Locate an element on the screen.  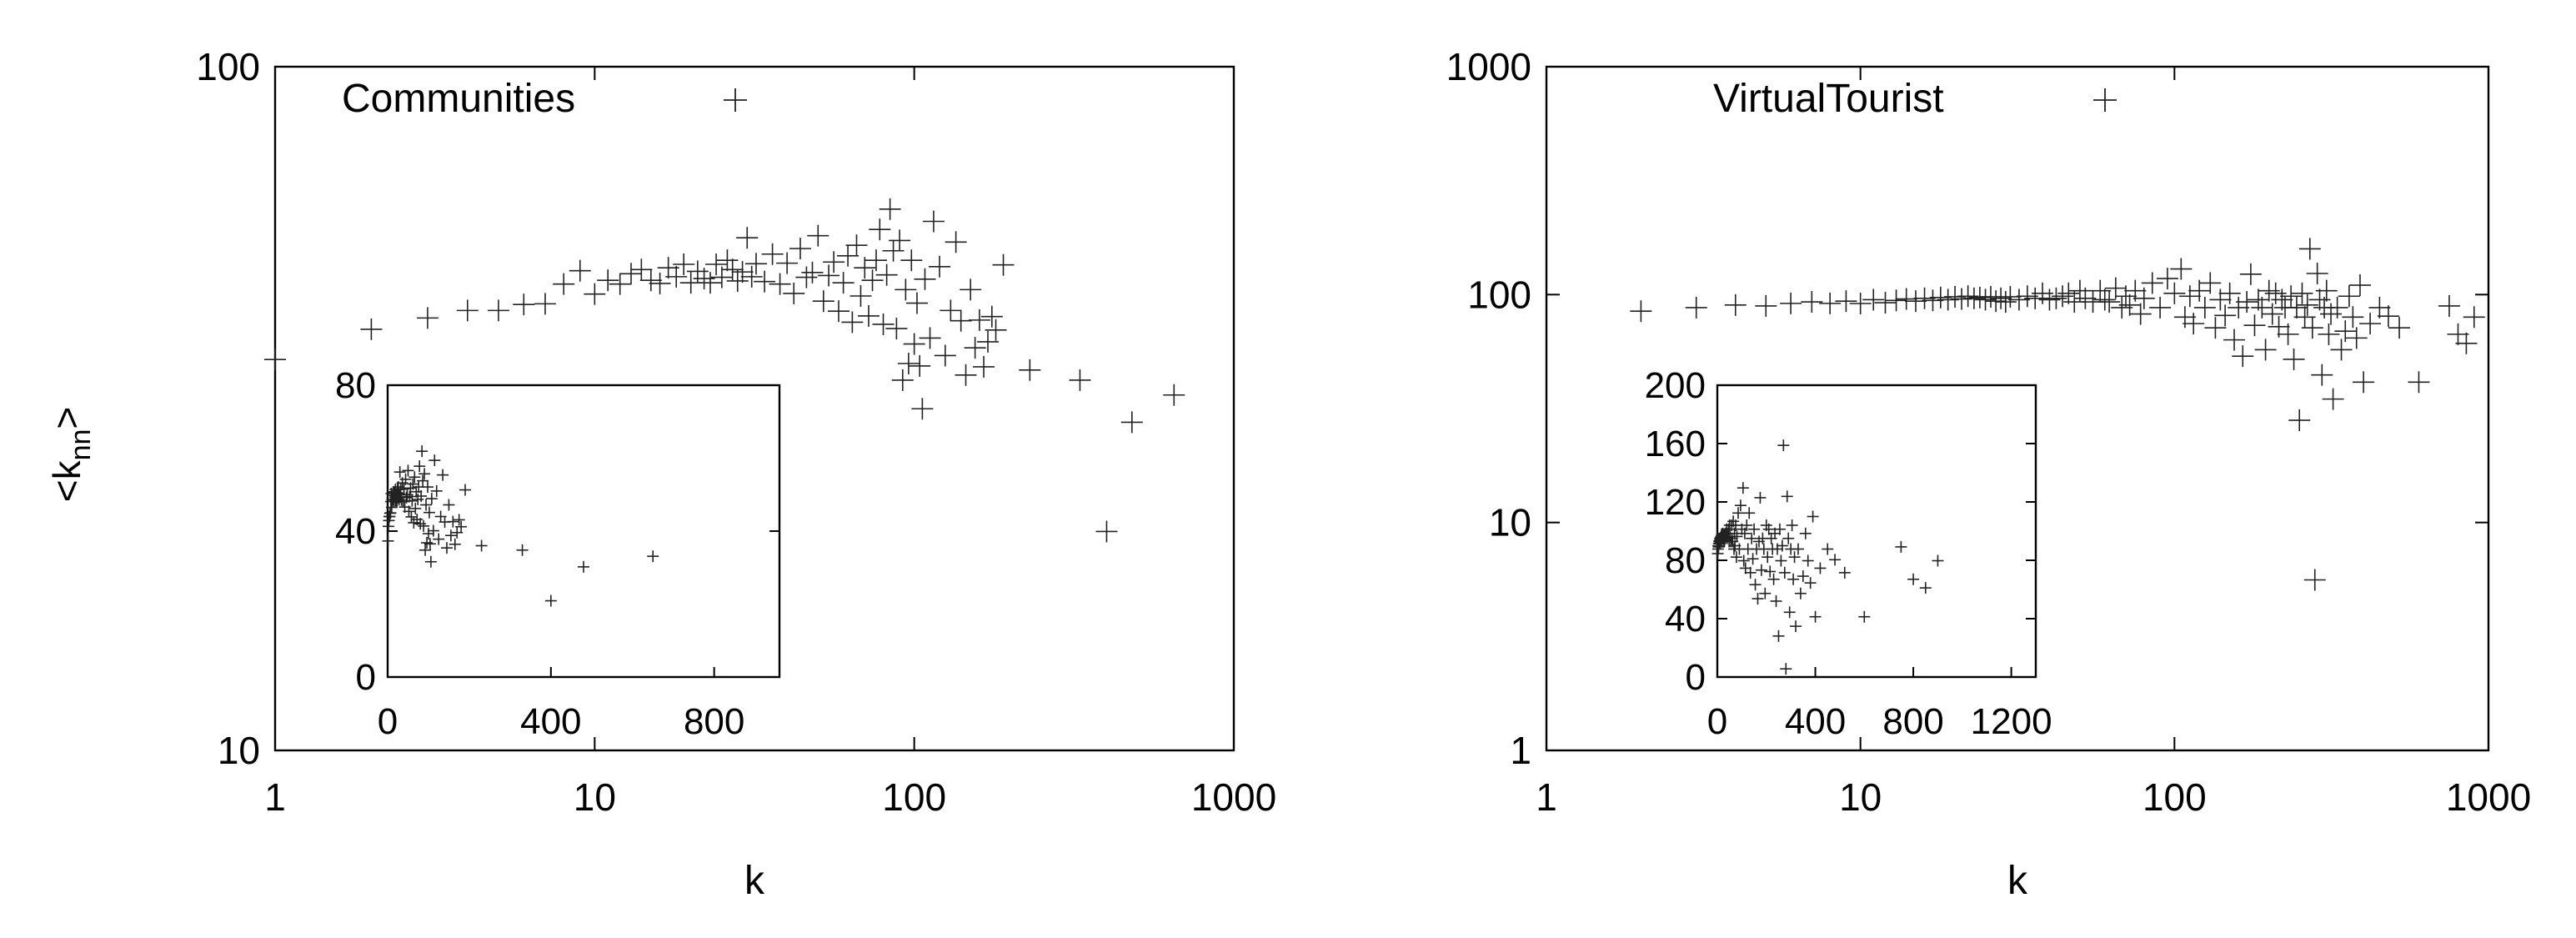
legend-key-communities is located at coordinates (735, 100).